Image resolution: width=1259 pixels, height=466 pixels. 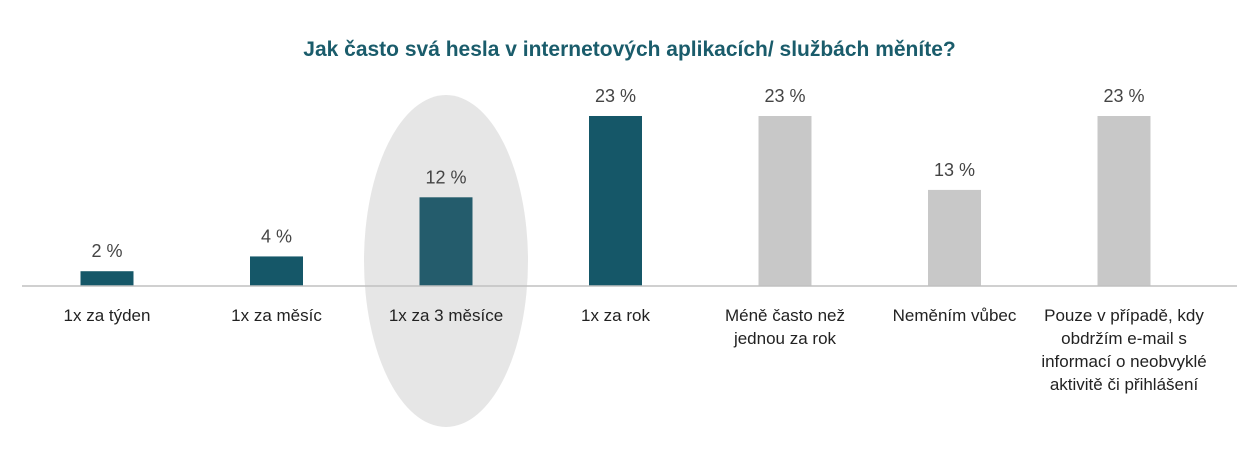 What do you see at coordinates (276, 236) in the screenshot?
I see `value-label-2: 4 %` at bounding box center [276, 236].